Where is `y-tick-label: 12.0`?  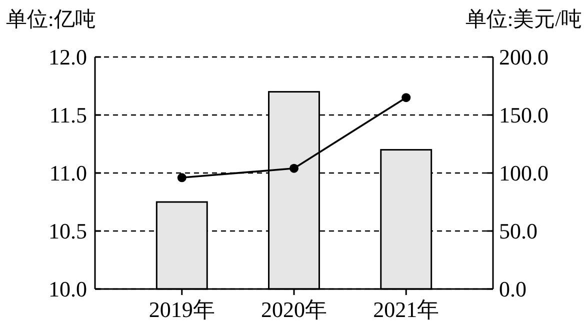 y-tick-label: 12.0 is located at coordinates (67, 57).